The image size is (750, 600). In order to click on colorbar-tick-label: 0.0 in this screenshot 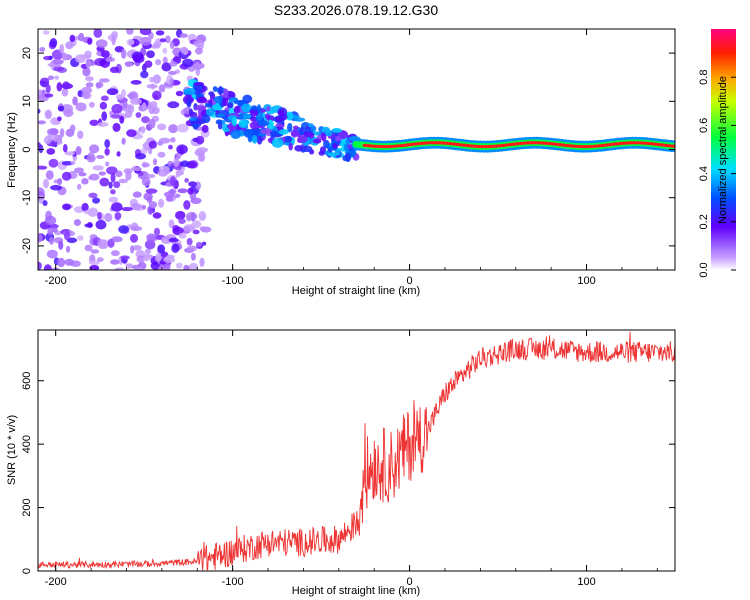, I will do `click(704, 269)`.